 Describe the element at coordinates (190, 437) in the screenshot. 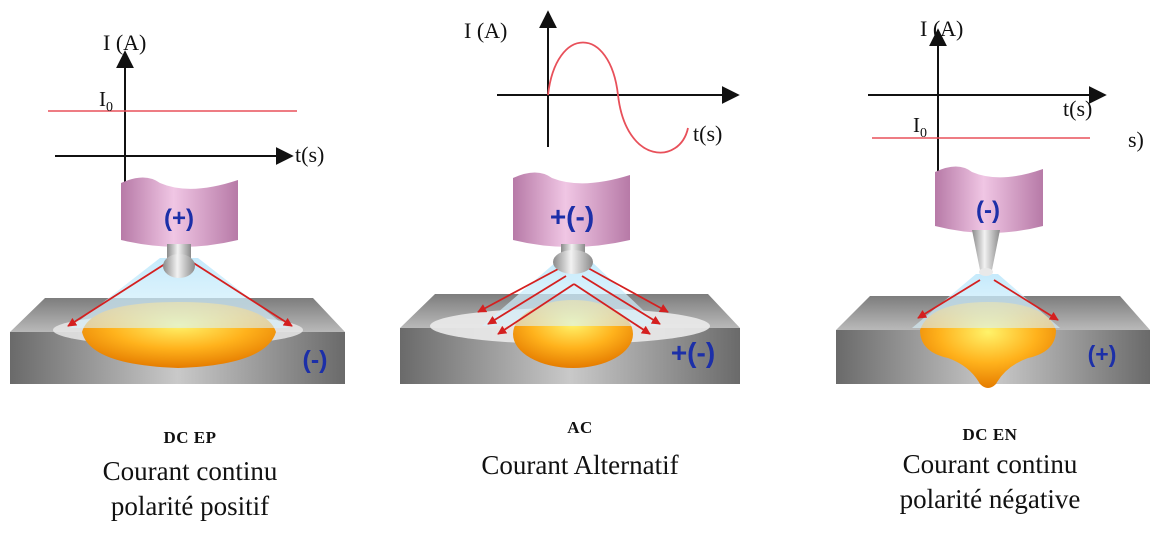

I see `caption-code: DC EP` at that location.